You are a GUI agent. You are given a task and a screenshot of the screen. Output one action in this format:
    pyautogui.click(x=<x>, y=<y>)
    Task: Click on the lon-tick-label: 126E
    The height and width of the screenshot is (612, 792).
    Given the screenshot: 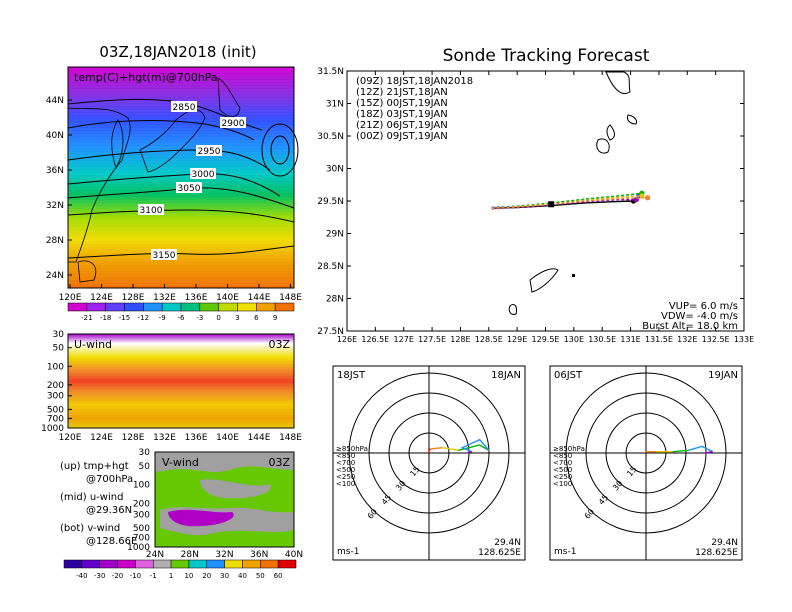 What is the action you would take?
    pyautogui.click(x=347, y=339)
    